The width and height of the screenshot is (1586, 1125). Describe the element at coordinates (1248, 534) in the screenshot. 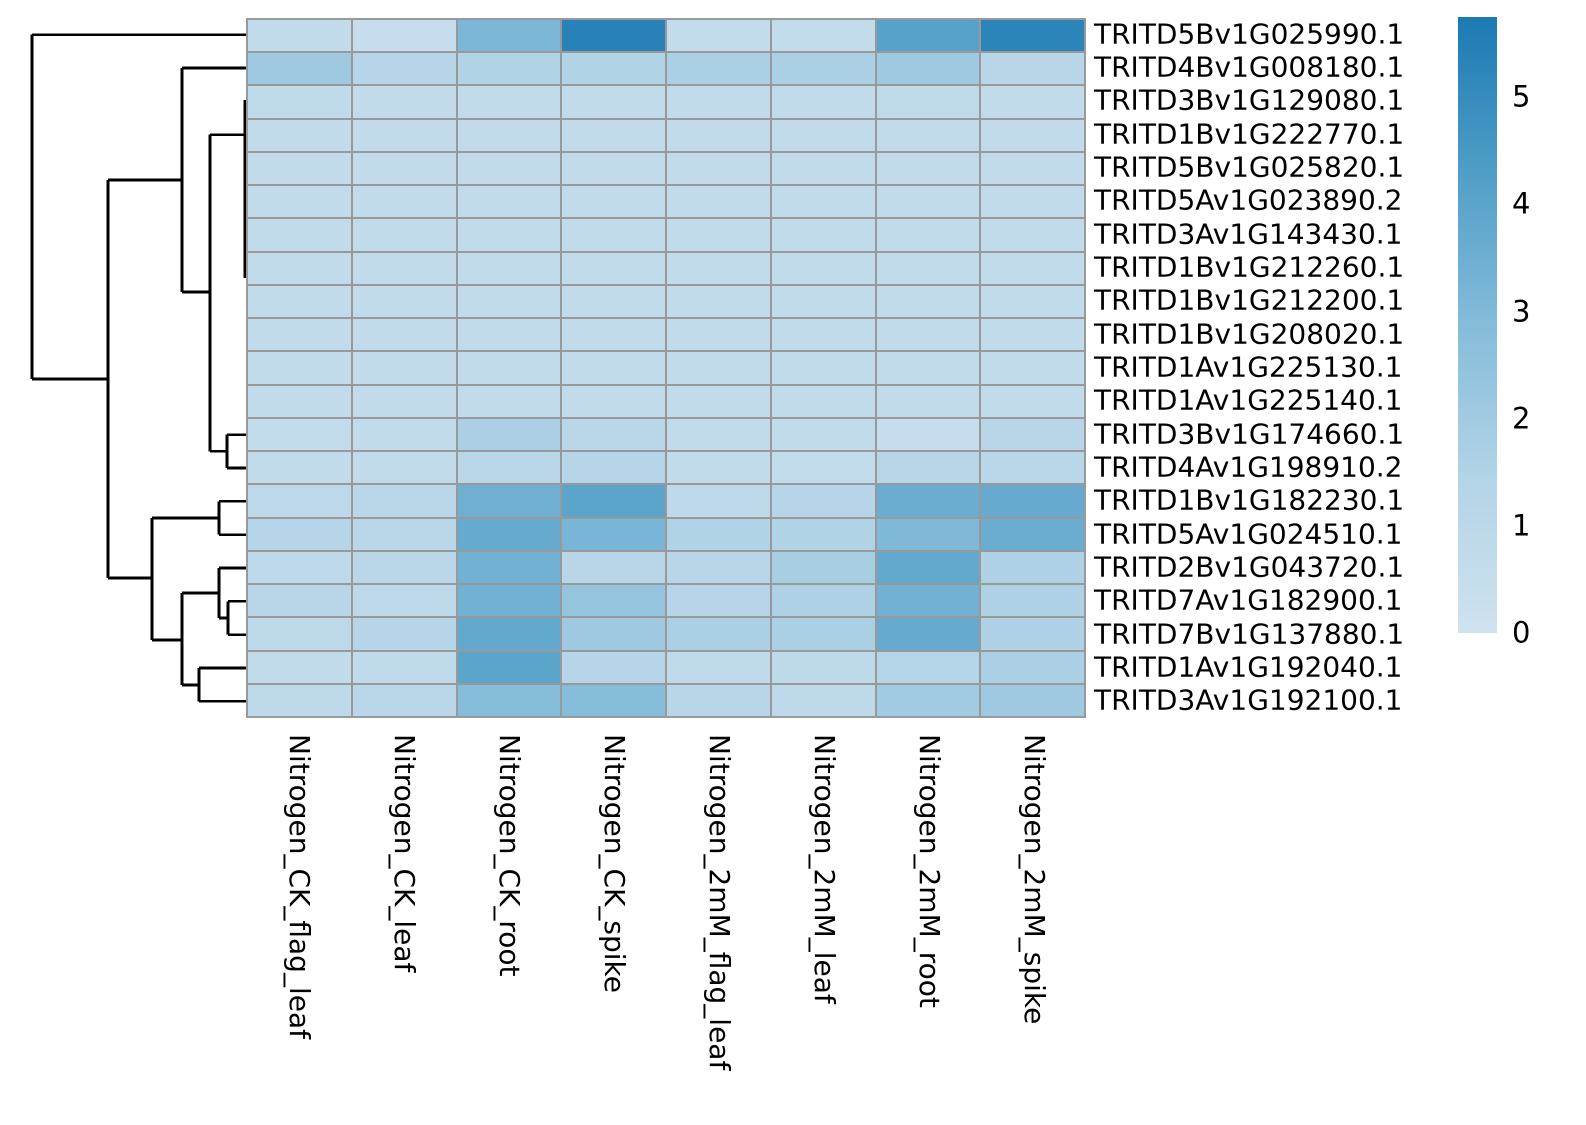

I see `row-label: TRITD5Av1G024510.1` at that location.